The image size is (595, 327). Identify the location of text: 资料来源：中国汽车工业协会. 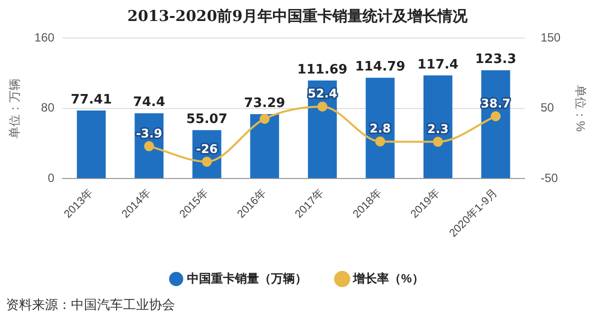
(90, 305).